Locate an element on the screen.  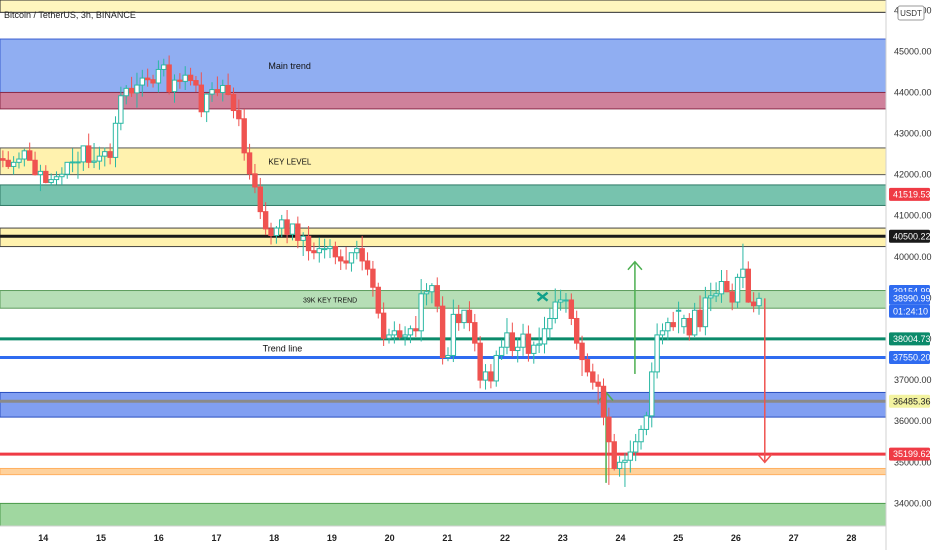
price-tag: 36485.36 is located at coordinates (910, 401).